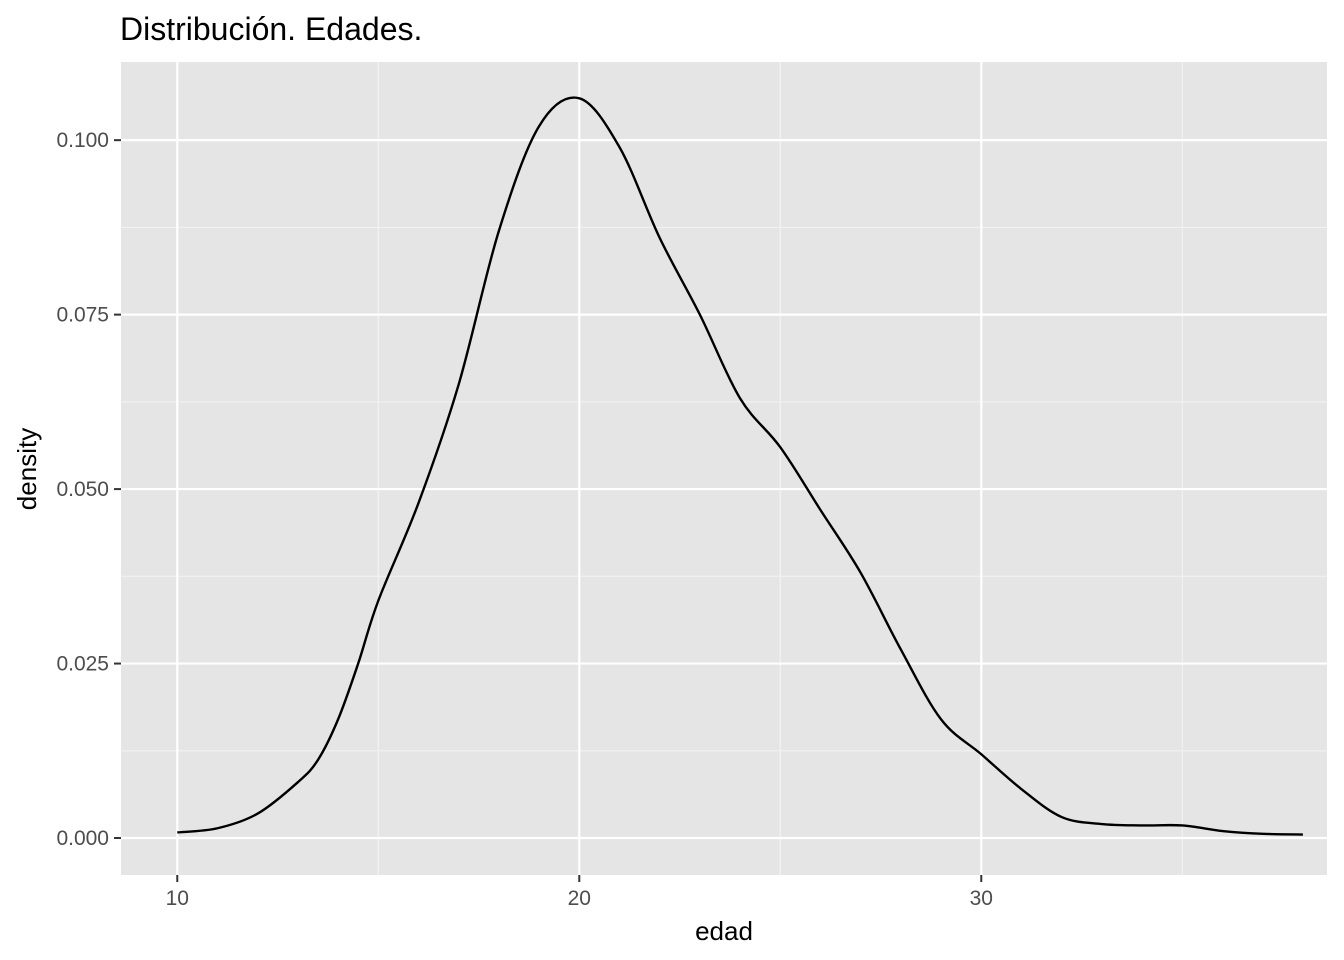  Describe the element at coordinates (981, 898) in the screenshot. I see `x-tick-label: 30` at that location.